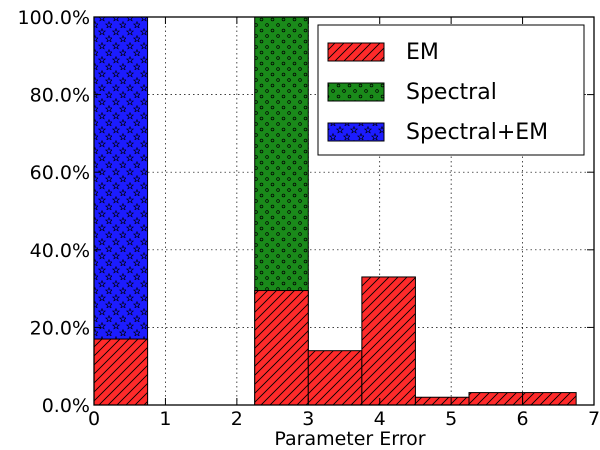 This screenshot has height=450, width=600. Describe the element at coordinates (308, 419) in the screenshot. I see `x-tick-label: 3` at that location.